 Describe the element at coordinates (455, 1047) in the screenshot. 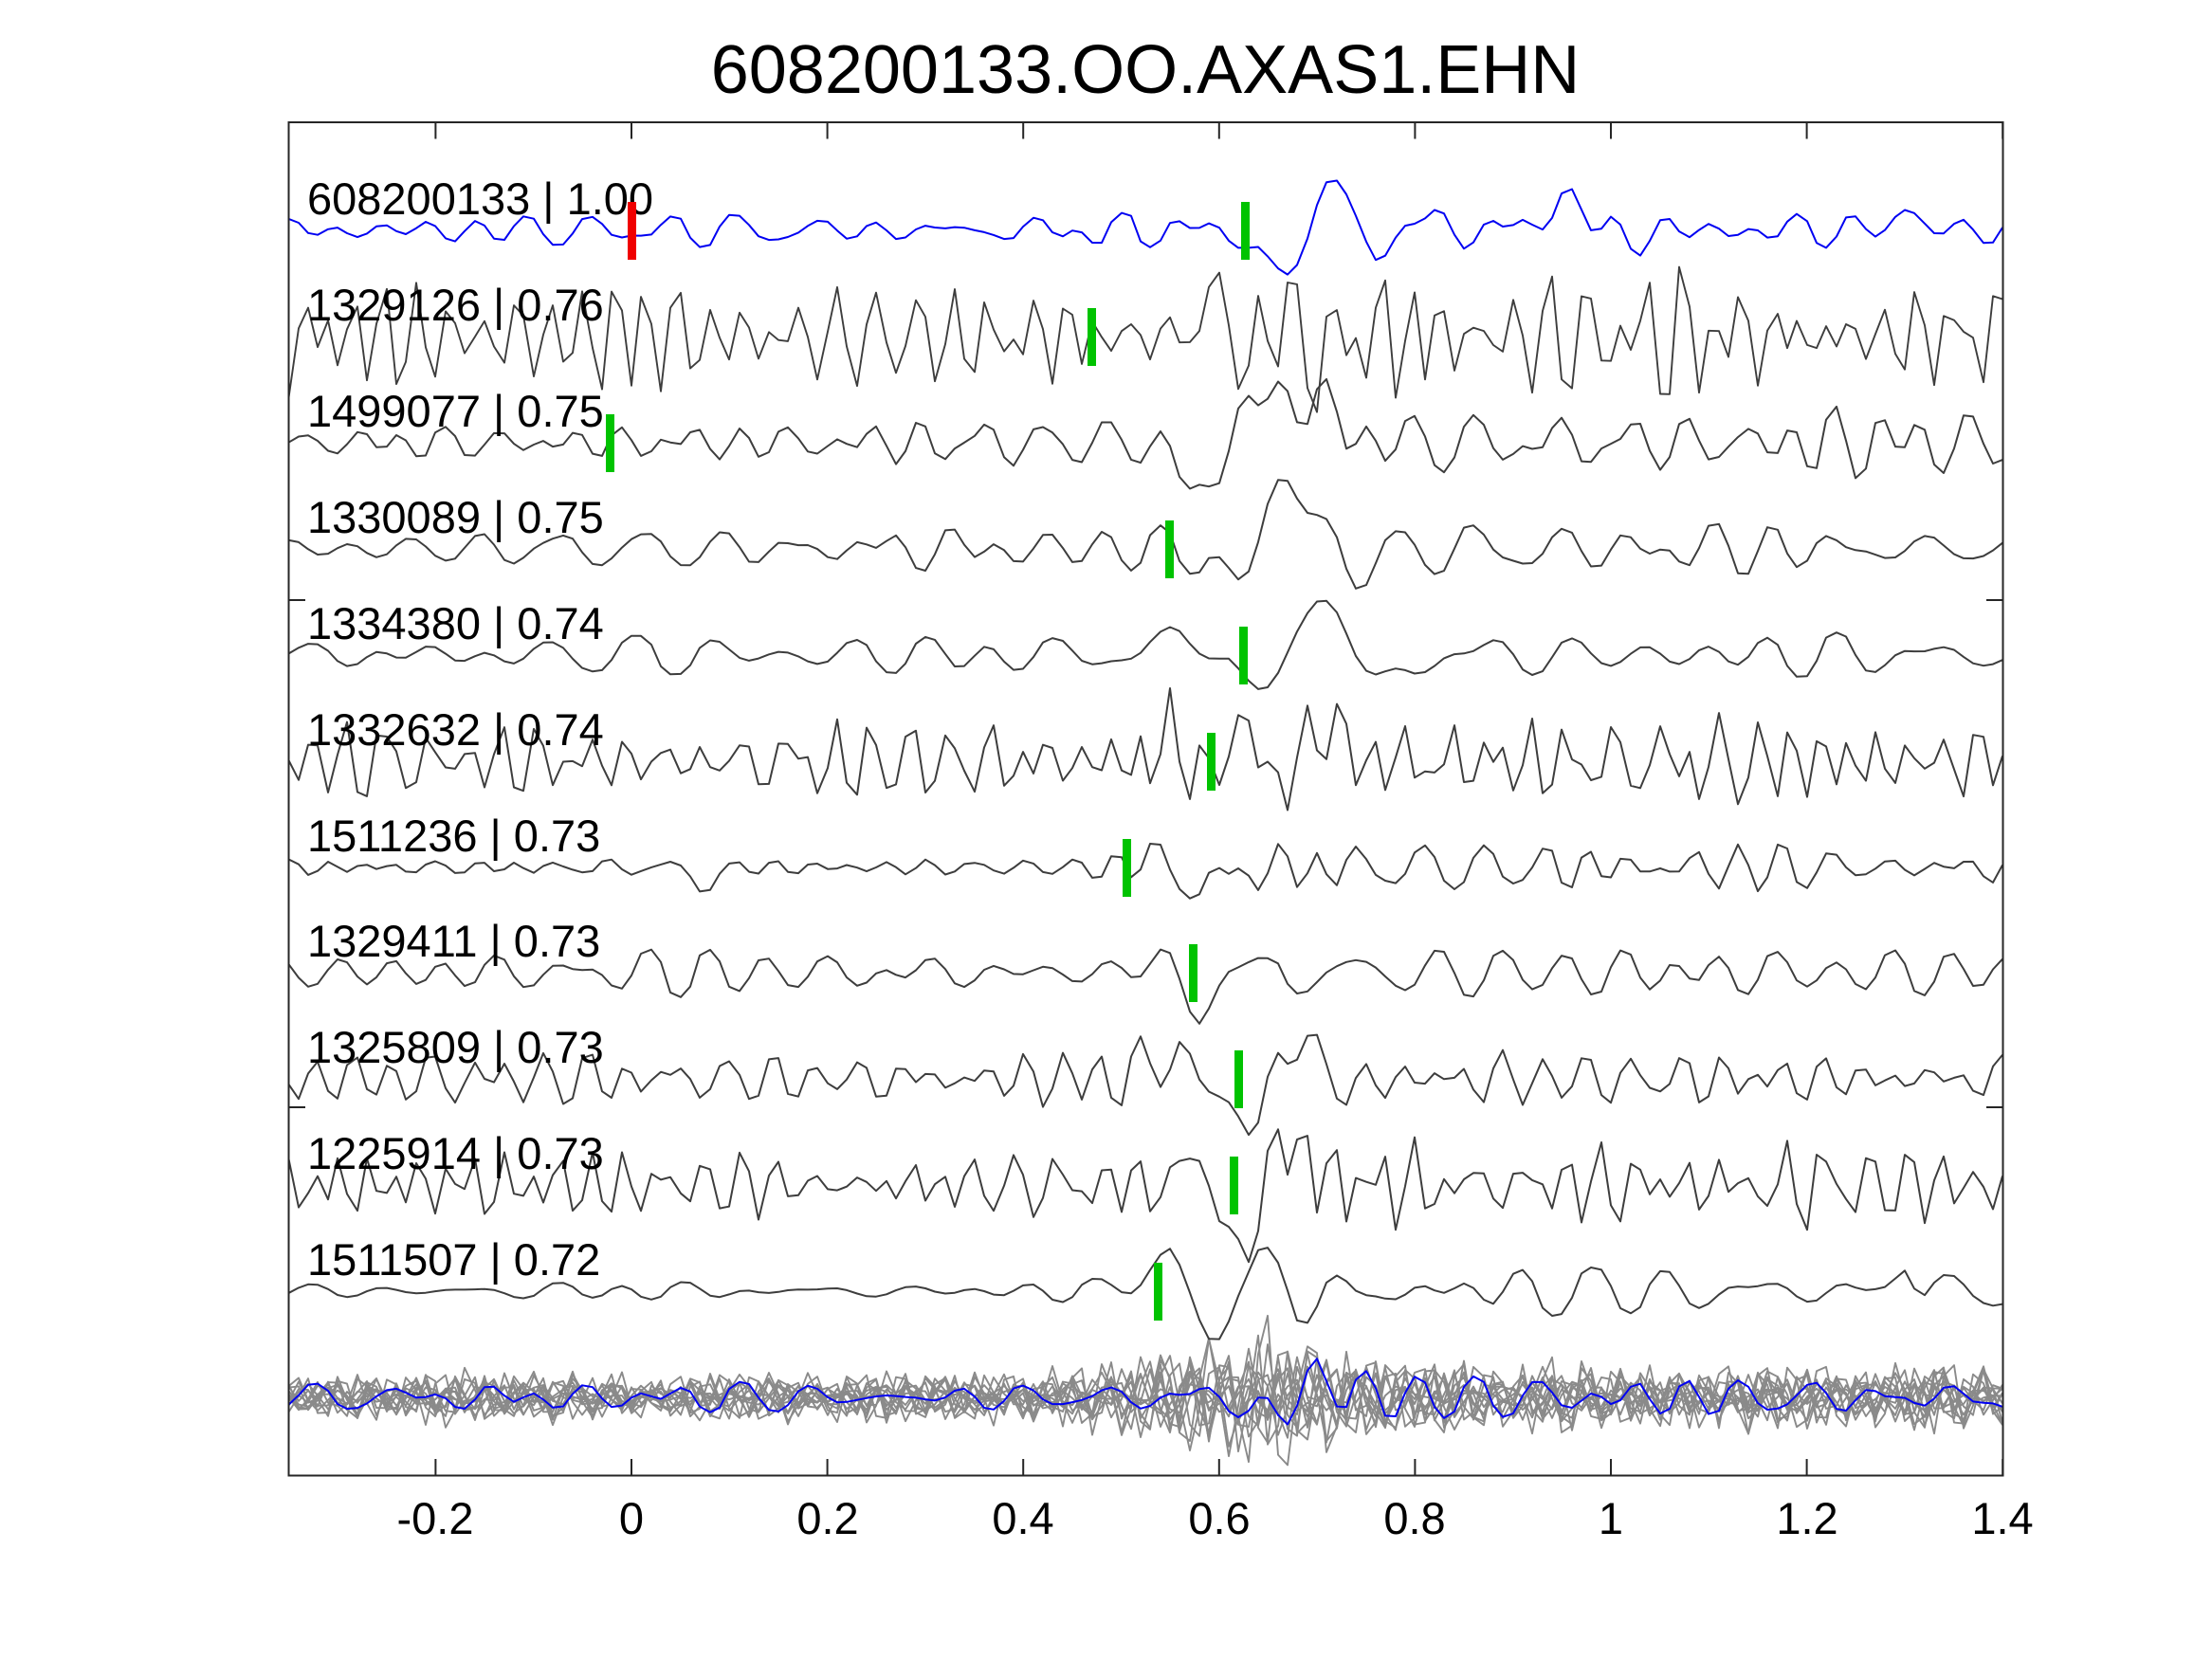

I see `svg-text: 1325809 | 0.73` at that location.